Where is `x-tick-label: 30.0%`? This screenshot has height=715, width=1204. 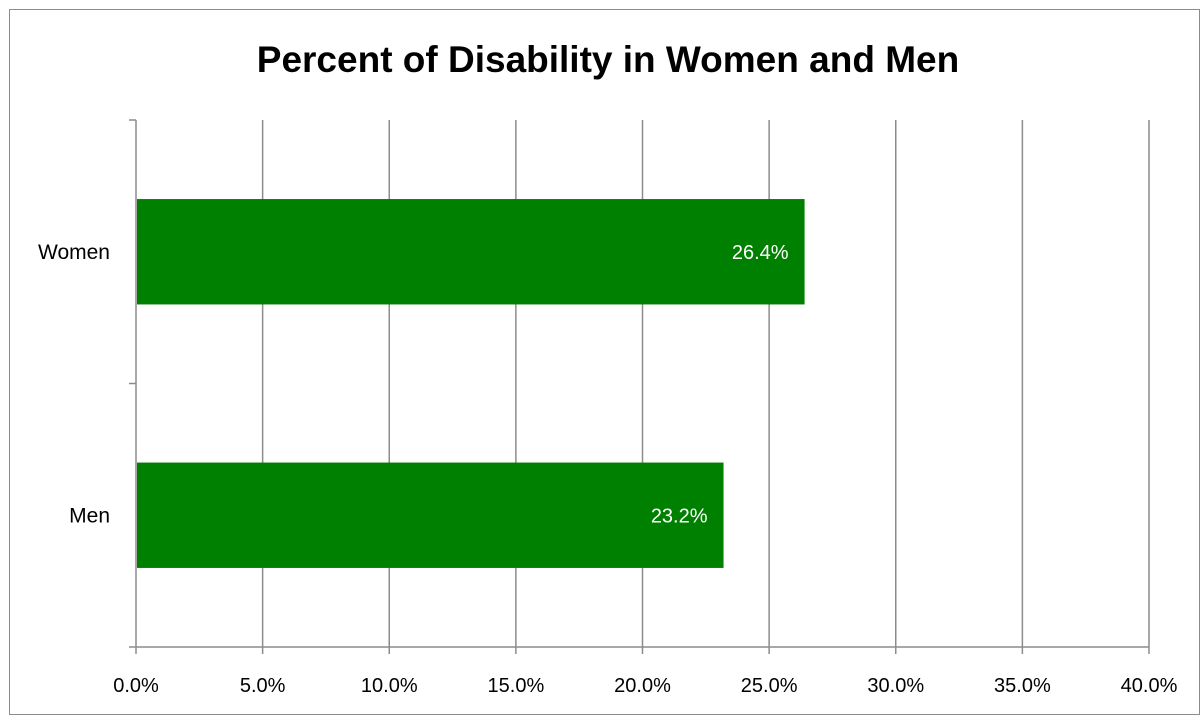
x-tick-label: 30.0% is located at coordinates (895, 686).